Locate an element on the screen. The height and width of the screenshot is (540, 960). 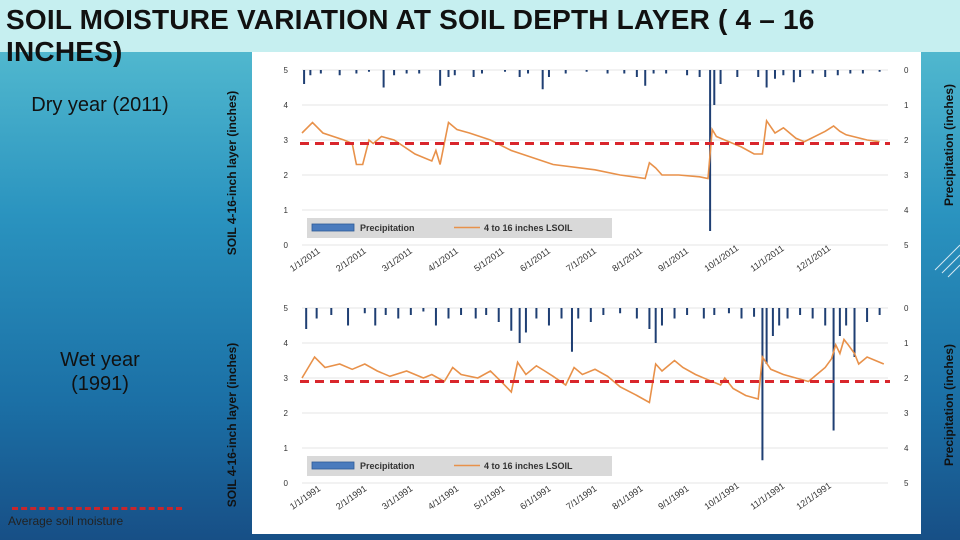
dry-left-axis-title: SOIL 4-16-inch layer (inches) is located at coordinates (232, 173).